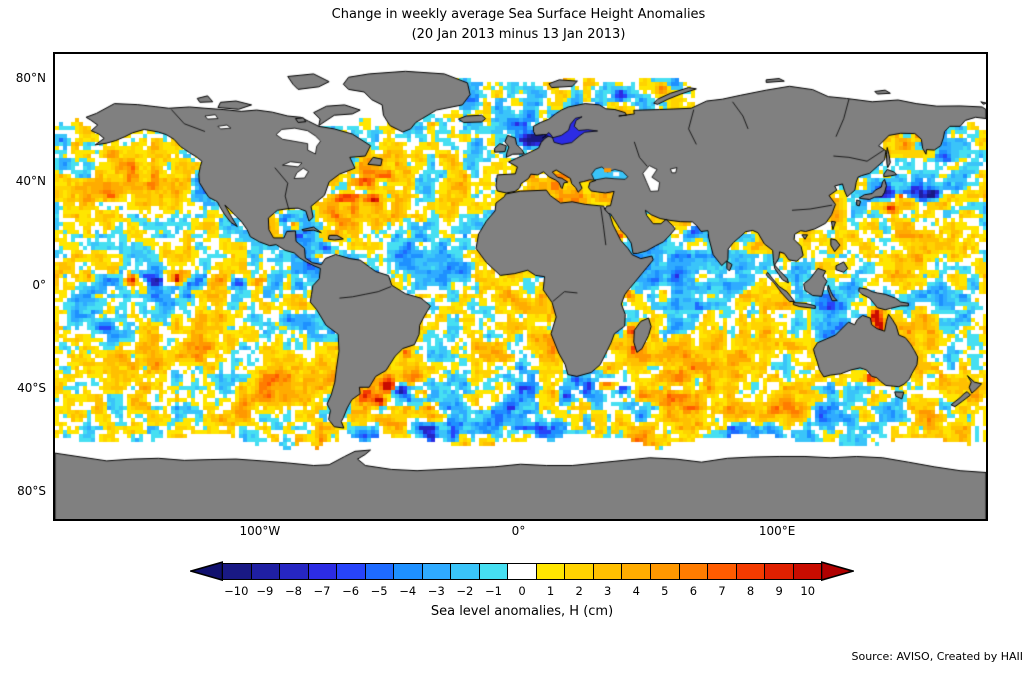 The width and height of the screenshot is (1035, 676). What do you see at coordinates (437, 571) in the screenshot?
I see `colorbar-cell--3` at bounding box center [437, 571].